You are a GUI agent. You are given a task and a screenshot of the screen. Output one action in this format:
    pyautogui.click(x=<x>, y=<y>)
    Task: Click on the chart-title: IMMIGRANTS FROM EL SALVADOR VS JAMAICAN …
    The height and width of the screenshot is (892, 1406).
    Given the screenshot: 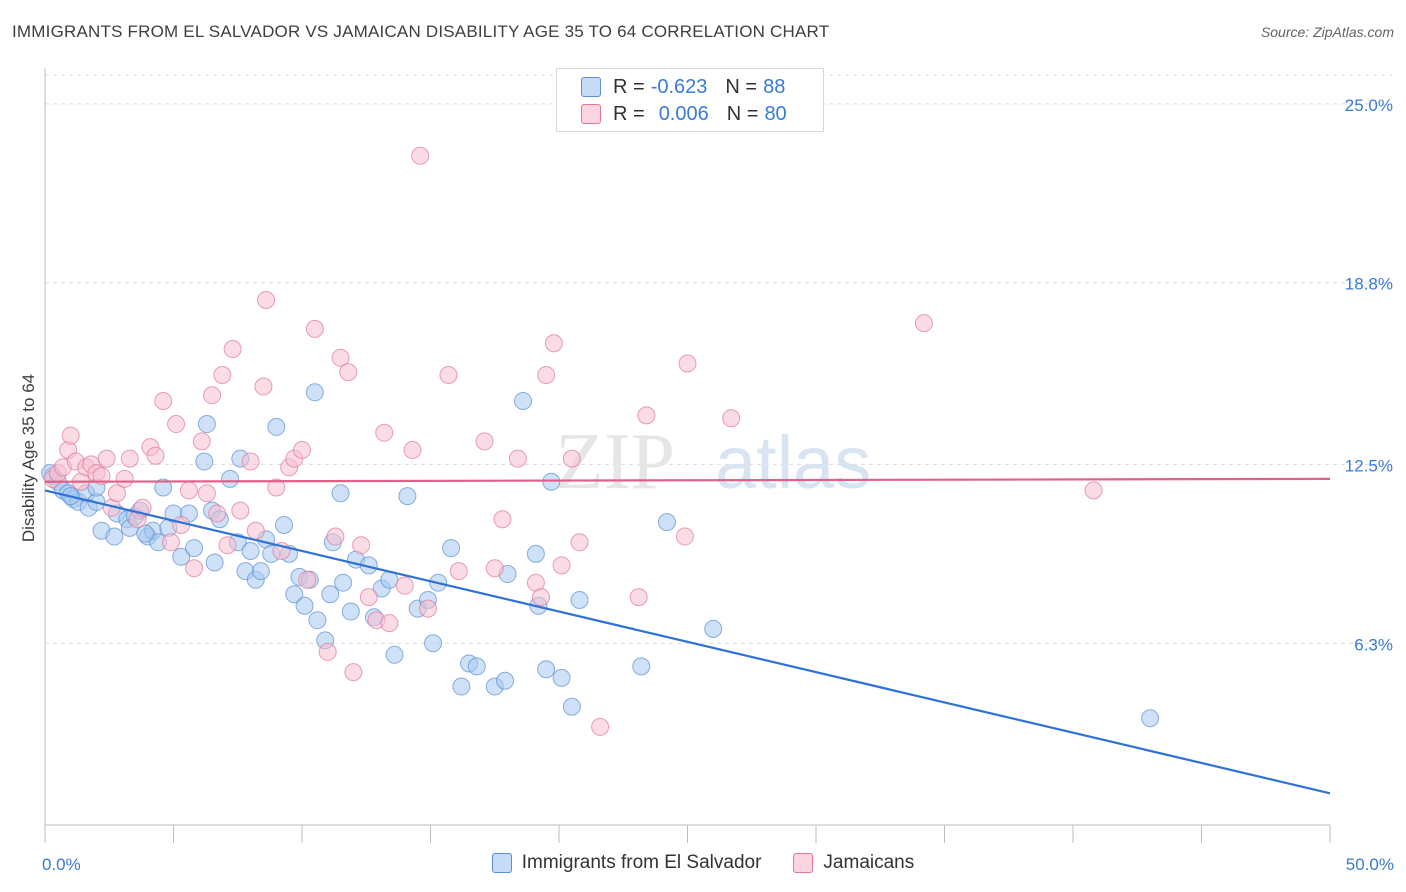 What is the action you would take?
    pyautogui.click(x=421, y=31)
    